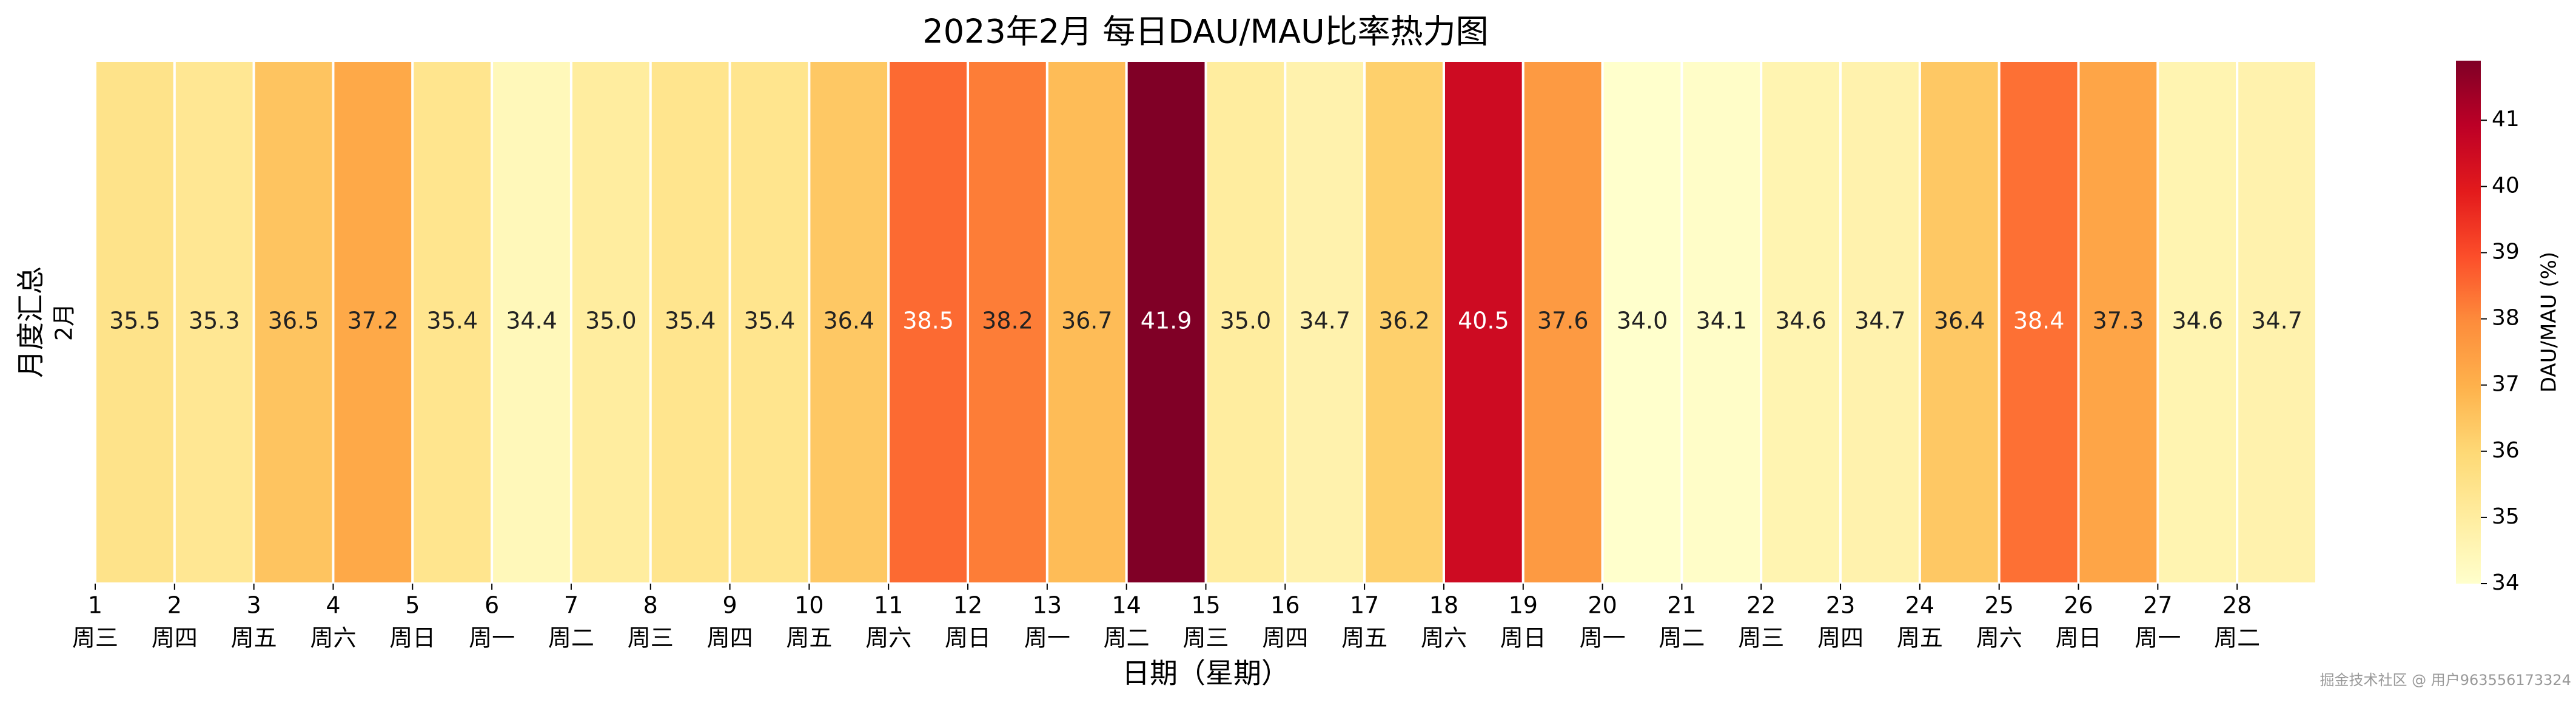 This screenshot has height=708, width=2576. What do you see at coordinates (808, 605) in the screenshot?
I see `x-tick-label: 10` at bounding box center [808, 605].